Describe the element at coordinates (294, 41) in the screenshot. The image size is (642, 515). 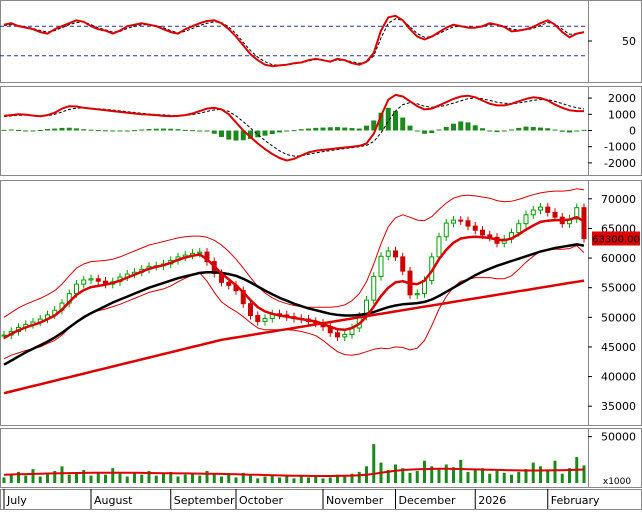
I see `rsi-line` at that location.